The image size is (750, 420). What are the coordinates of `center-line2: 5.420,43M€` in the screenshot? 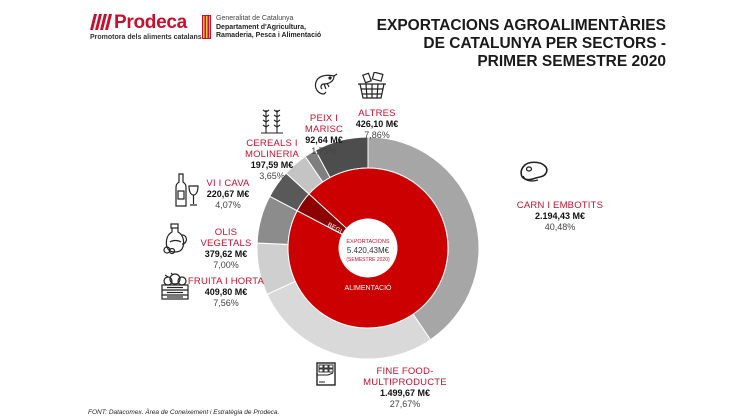 It's located at (368, 250).